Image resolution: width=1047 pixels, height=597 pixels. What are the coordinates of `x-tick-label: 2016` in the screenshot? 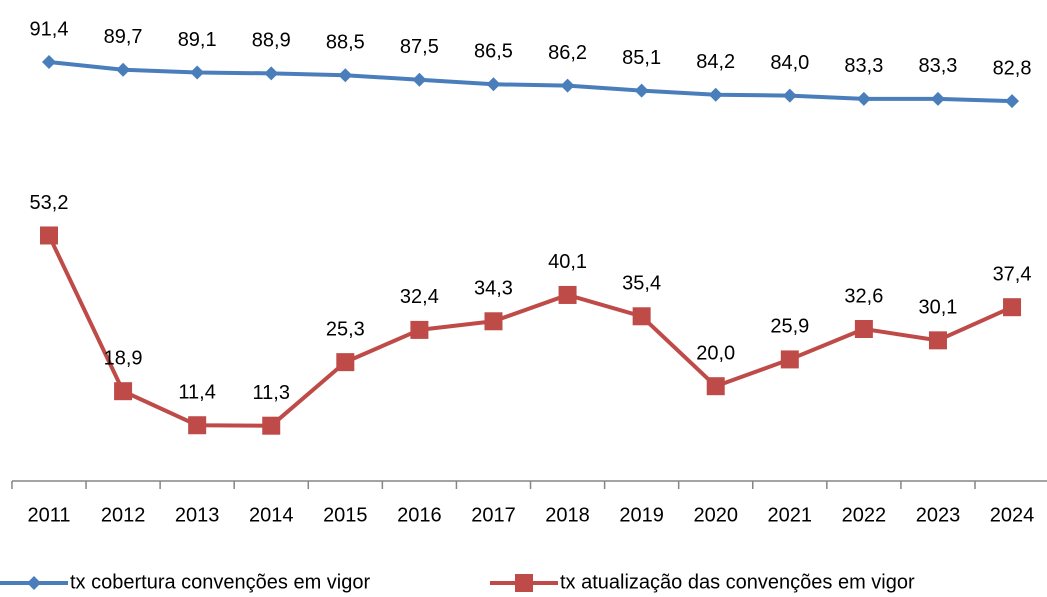 It's located at (419, 515).